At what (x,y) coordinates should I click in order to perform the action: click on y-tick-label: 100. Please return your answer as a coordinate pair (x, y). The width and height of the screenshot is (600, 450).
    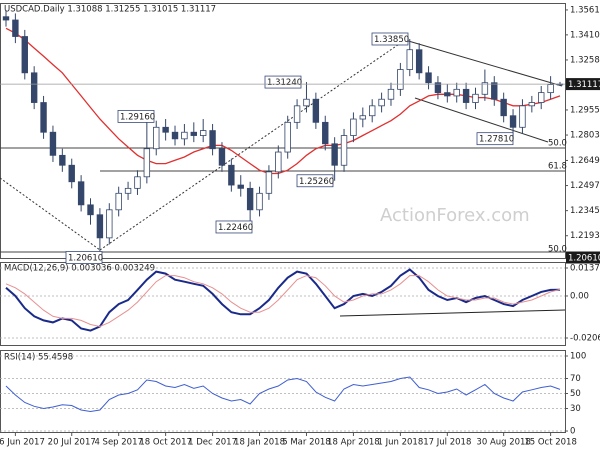
    Looking at the image, I should click on (578, 357).